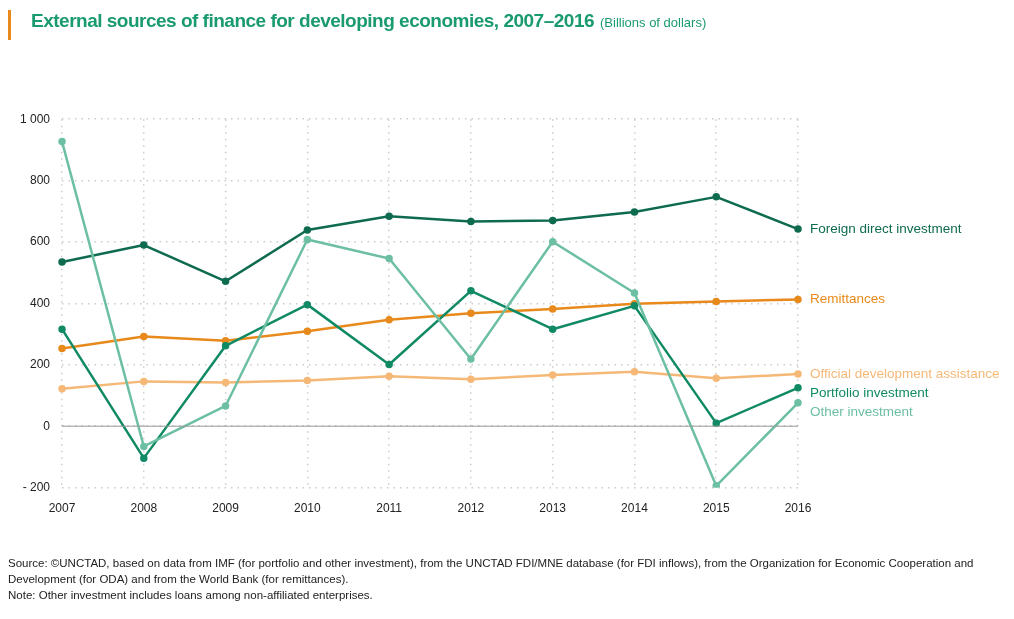 Image resolution: width=1014 pixels, height=619 pixels. What do you see at coordinates (308, 508) in the screenshot?
I see `x-tick-label: 2010` at bounding box center [308, 508].